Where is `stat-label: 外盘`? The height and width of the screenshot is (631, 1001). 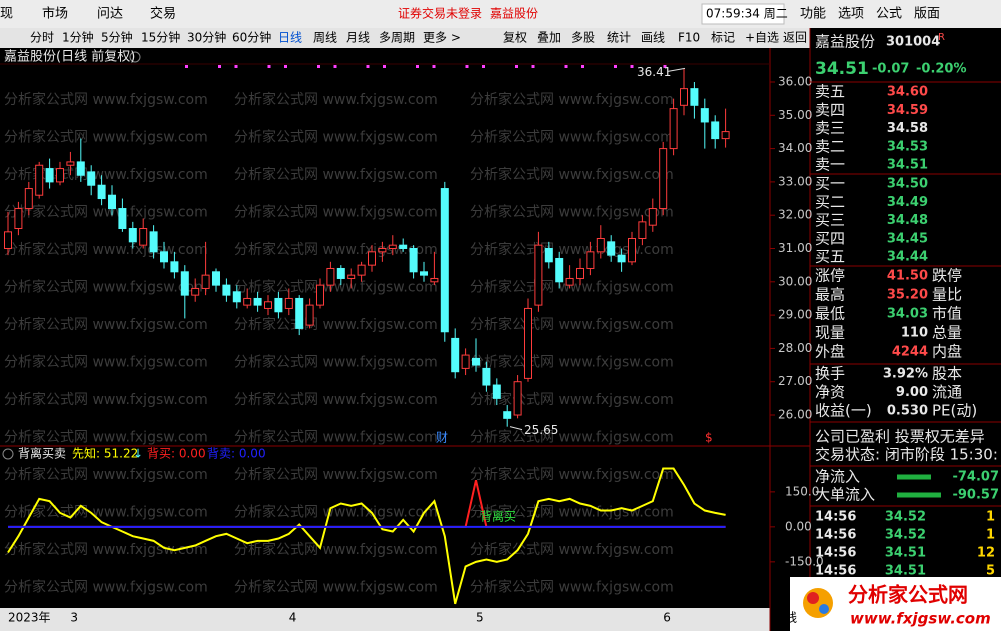
stat-label: 外盘 is located at coordinates (830, 352).